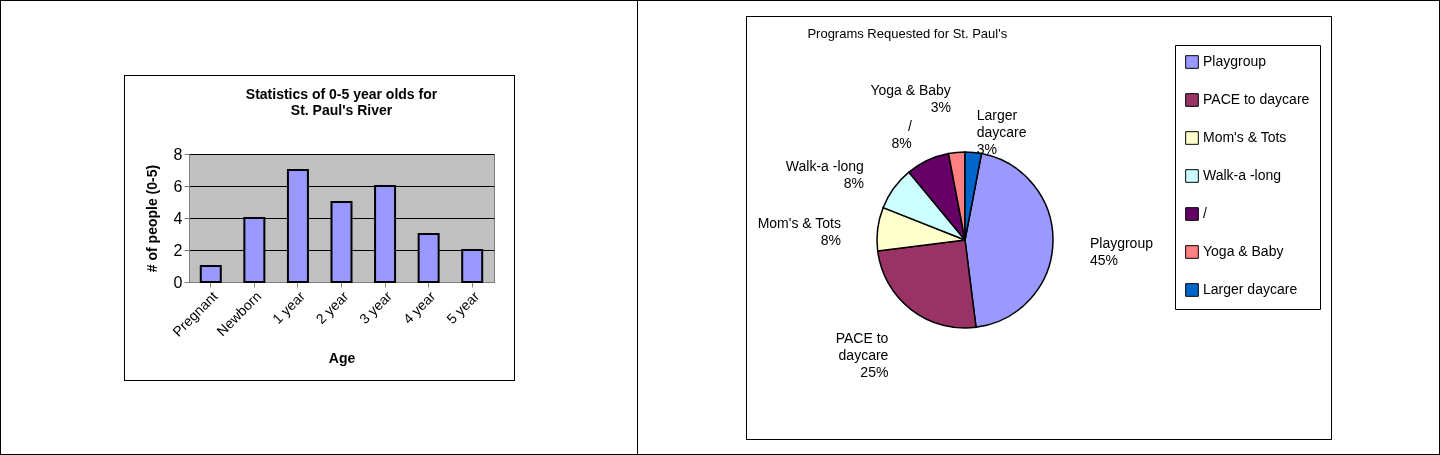 The width and height of the screenshot is (1440, 455). What do you see at coordinates (1241, 174) in the screenshot?
I see `legend-label: Walk-a -long` at bounding box center [1241, 174].